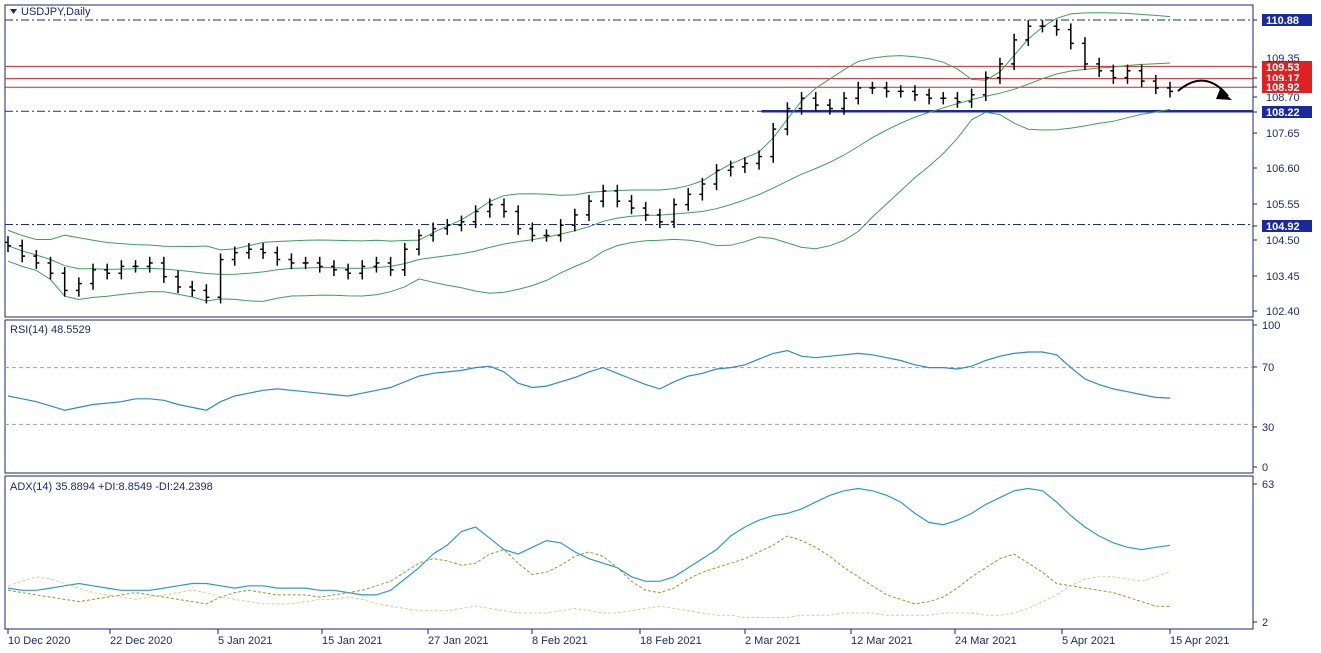 The height and width of the screenshot is (653, 1321). I want to click on x-label: 8 Feb 2021, so click(560, 641).